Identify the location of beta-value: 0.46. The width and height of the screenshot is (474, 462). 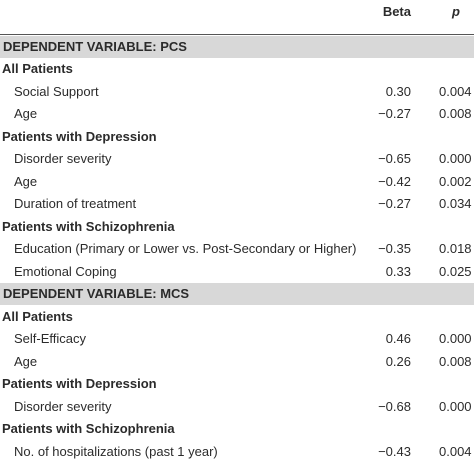
(398, 338).